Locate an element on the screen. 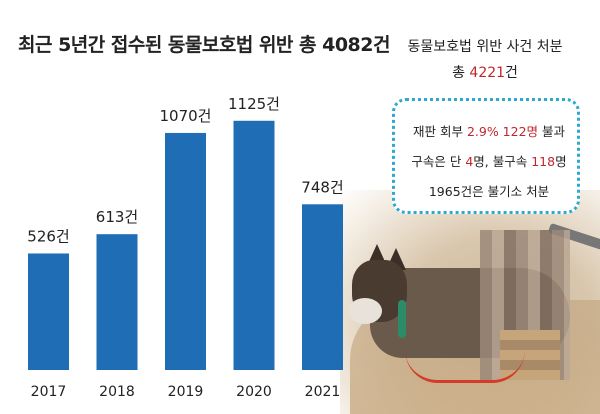 This screenshot has width=600, height=414. summary-heading: 동물보호법 위반 사건 처분 is located at coordinates (485, 47).